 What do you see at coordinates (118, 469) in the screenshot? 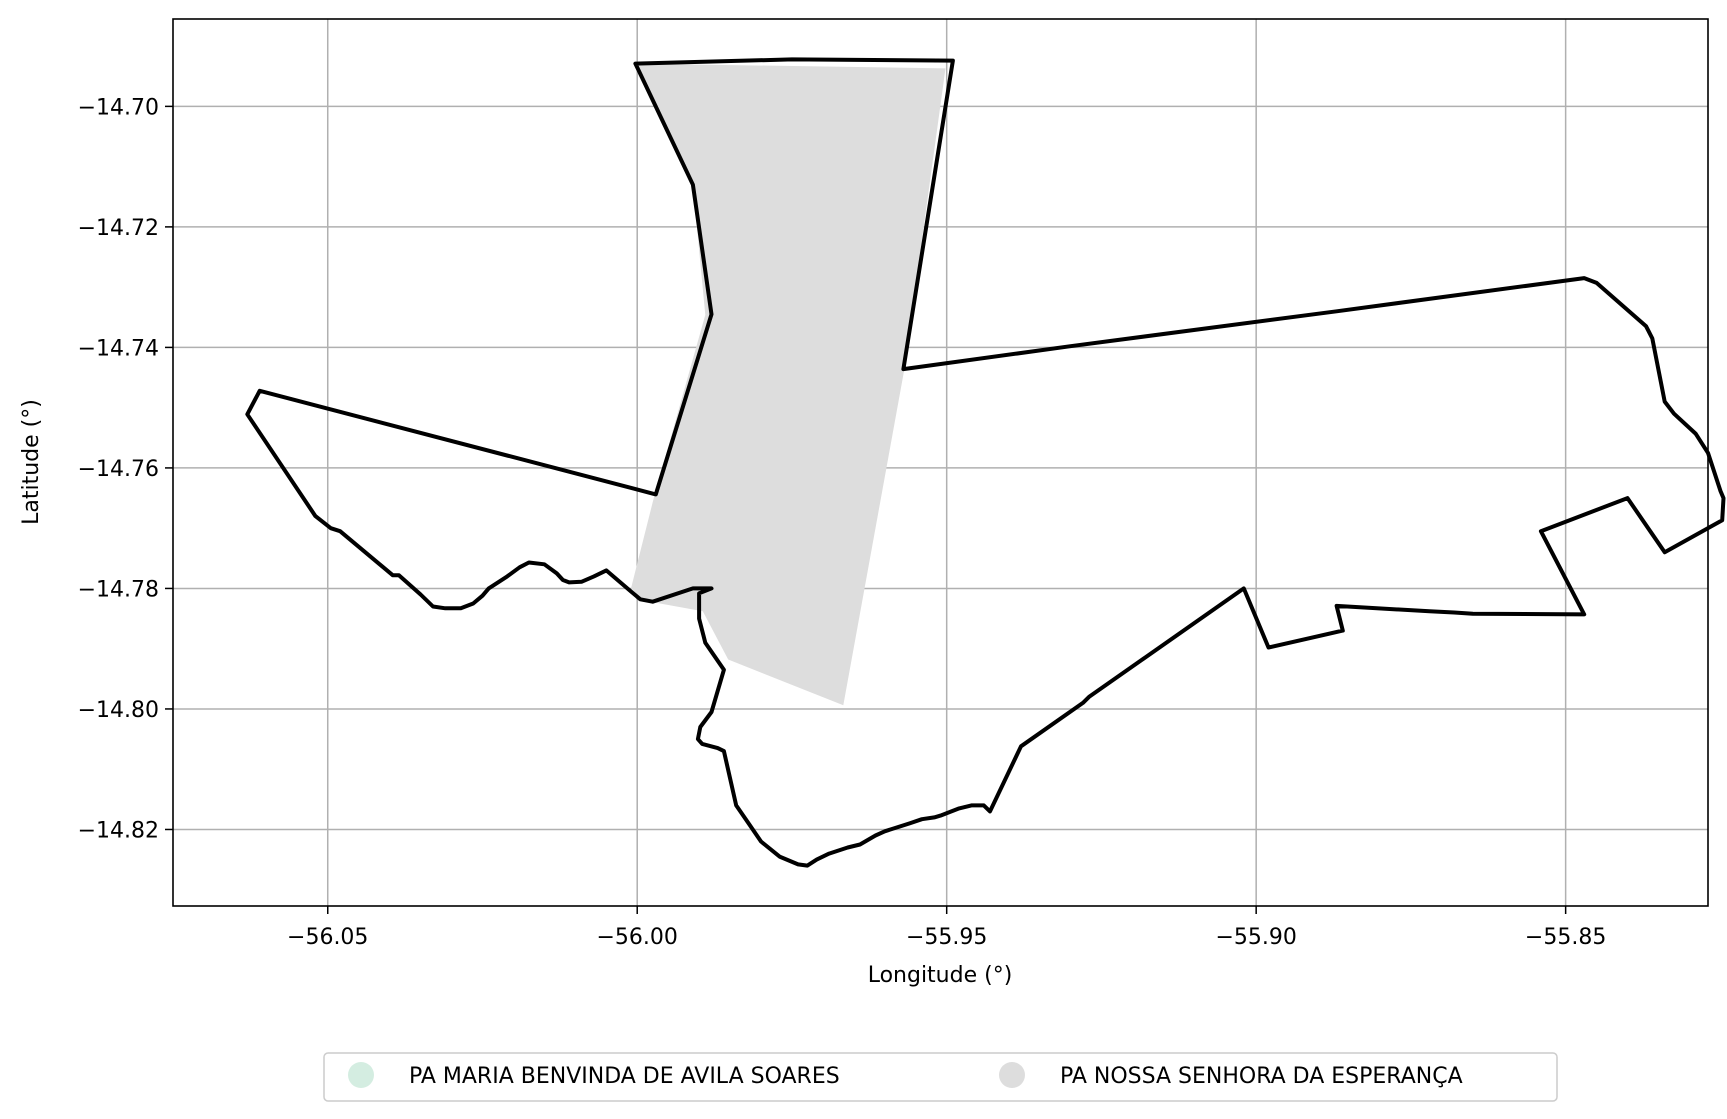
I see `y-tick-label: −14.76` at bounding box center [118, 469].